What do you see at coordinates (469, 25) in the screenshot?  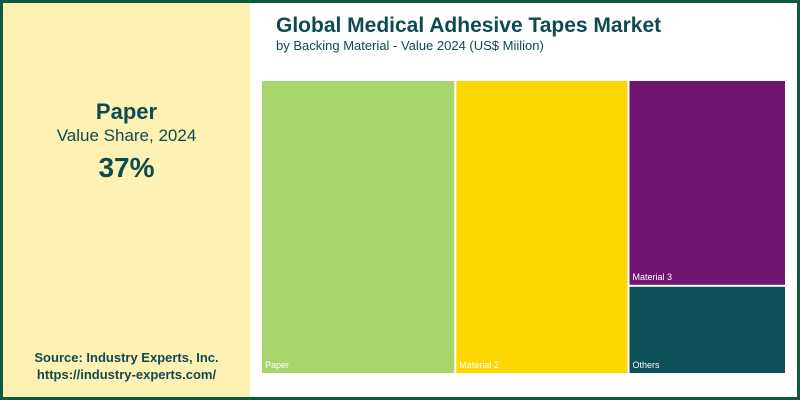 I see `chart-title: Global Medical Adhesive Tapes Market` at bounding box center [469, 25].